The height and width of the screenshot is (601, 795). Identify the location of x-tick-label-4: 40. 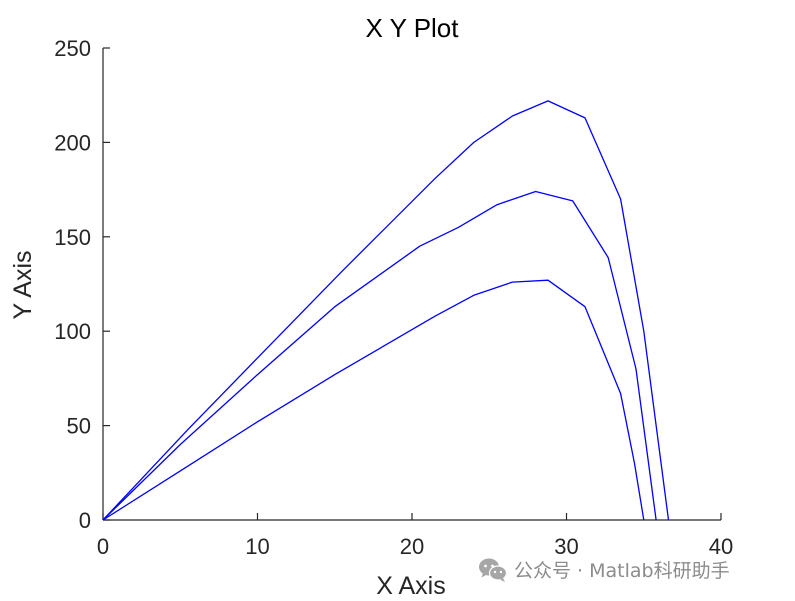
(721, 546).